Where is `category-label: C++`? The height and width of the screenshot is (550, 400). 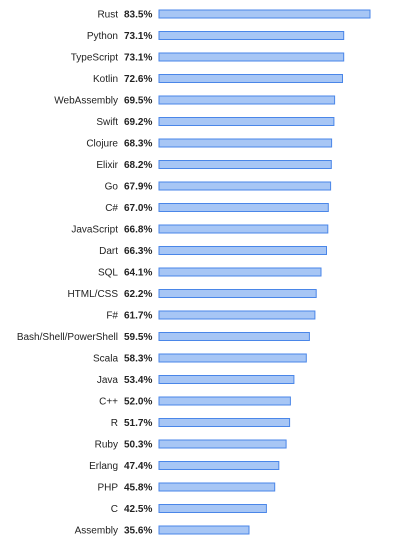
category-label: C++ is located at coordinates (108, 402).